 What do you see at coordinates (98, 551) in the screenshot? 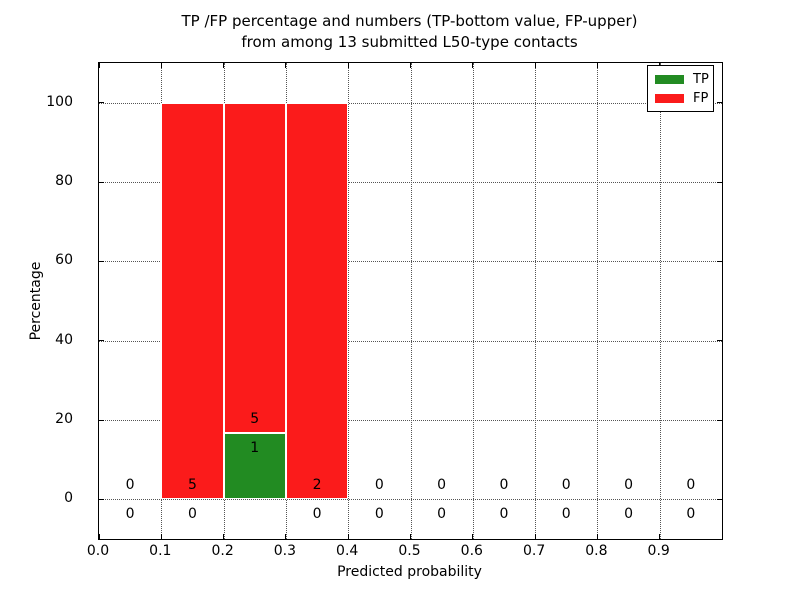
I see `x-tick-label: 0.0` at bounding box center [98, 551].